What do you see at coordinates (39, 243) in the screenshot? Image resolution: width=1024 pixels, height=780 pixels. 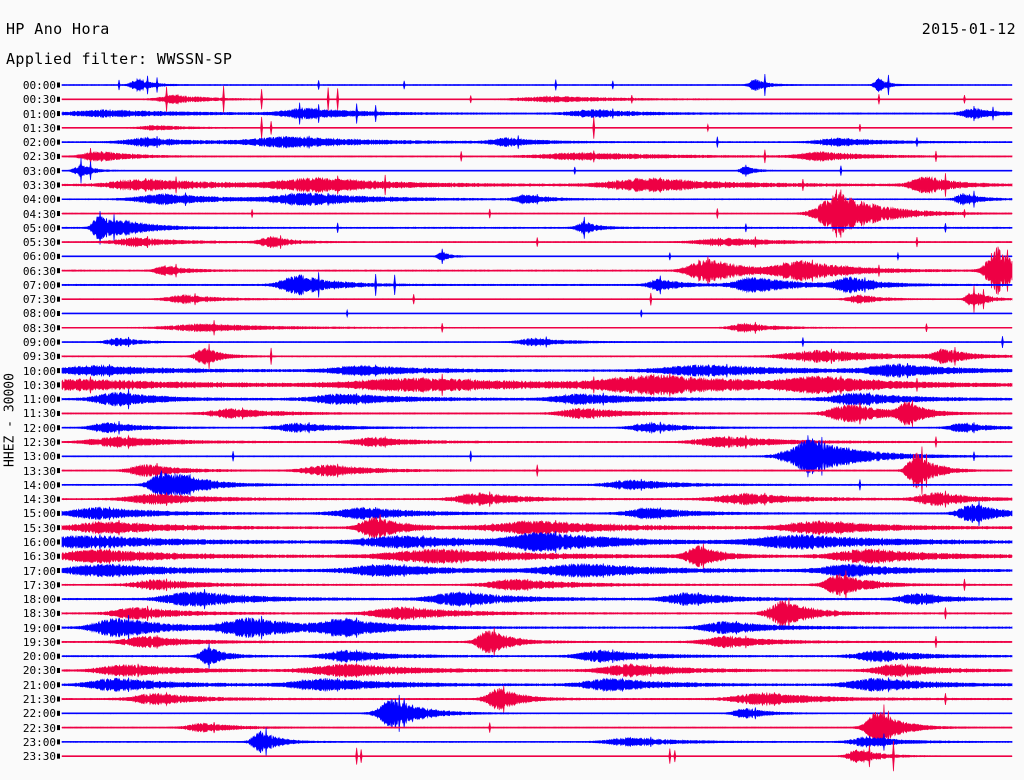 I see `time-label: 05:30` at bounding box center [39, 243].